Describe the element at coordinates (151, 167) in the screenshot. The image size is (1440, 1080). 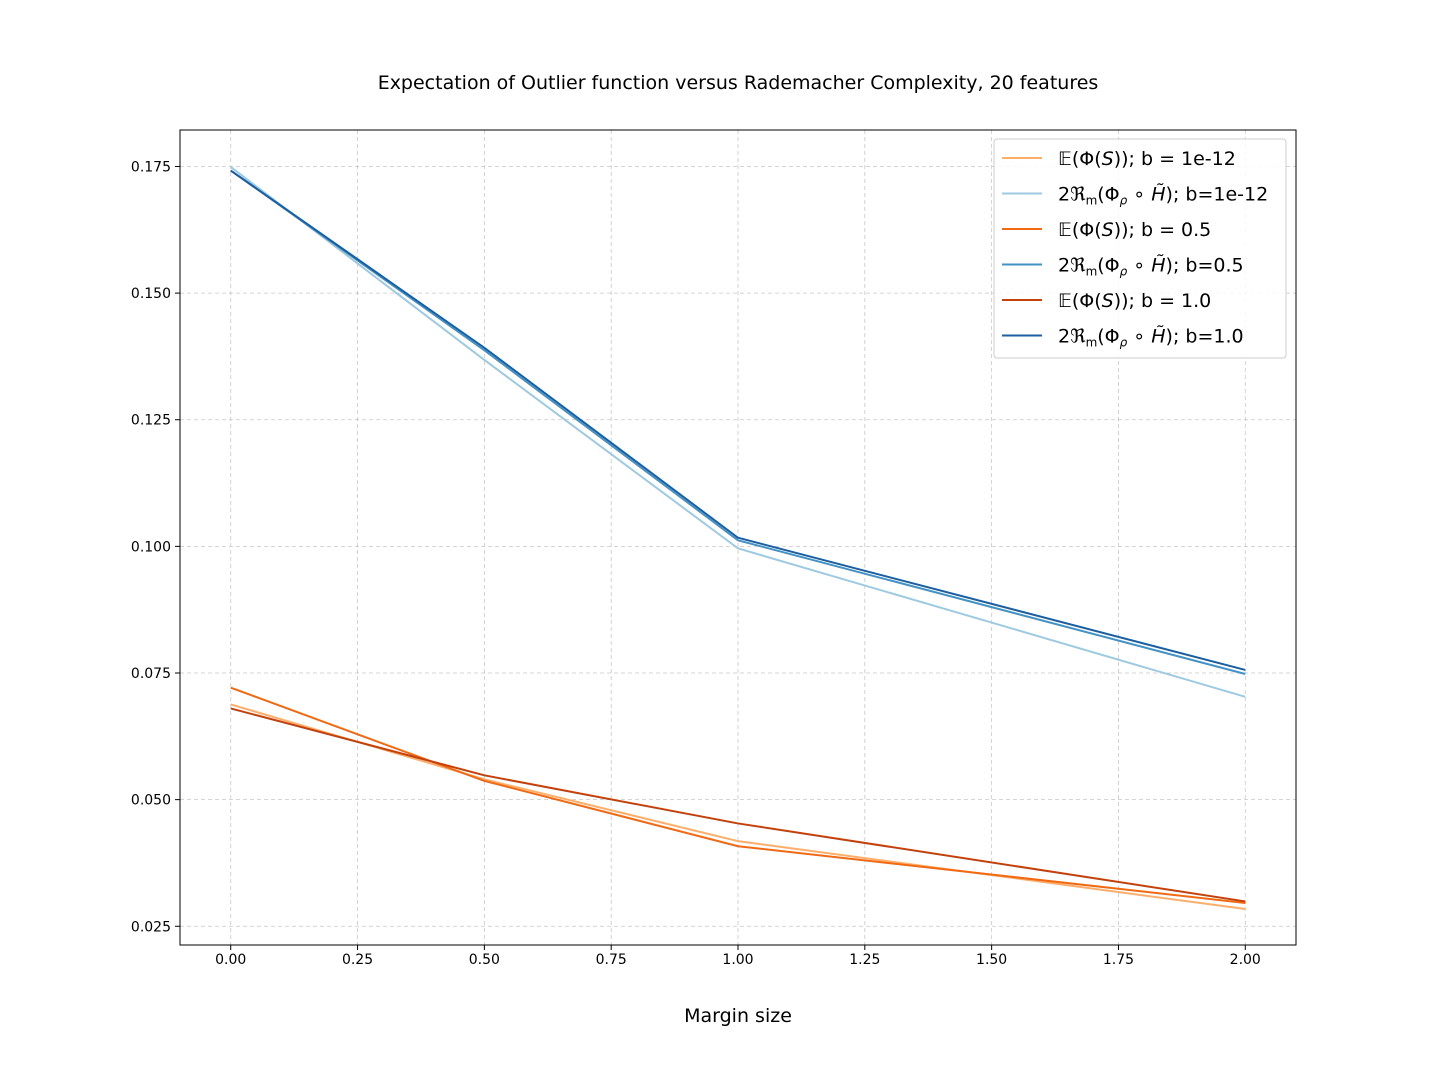
I see `y-tick-label: 0.175` at that location.